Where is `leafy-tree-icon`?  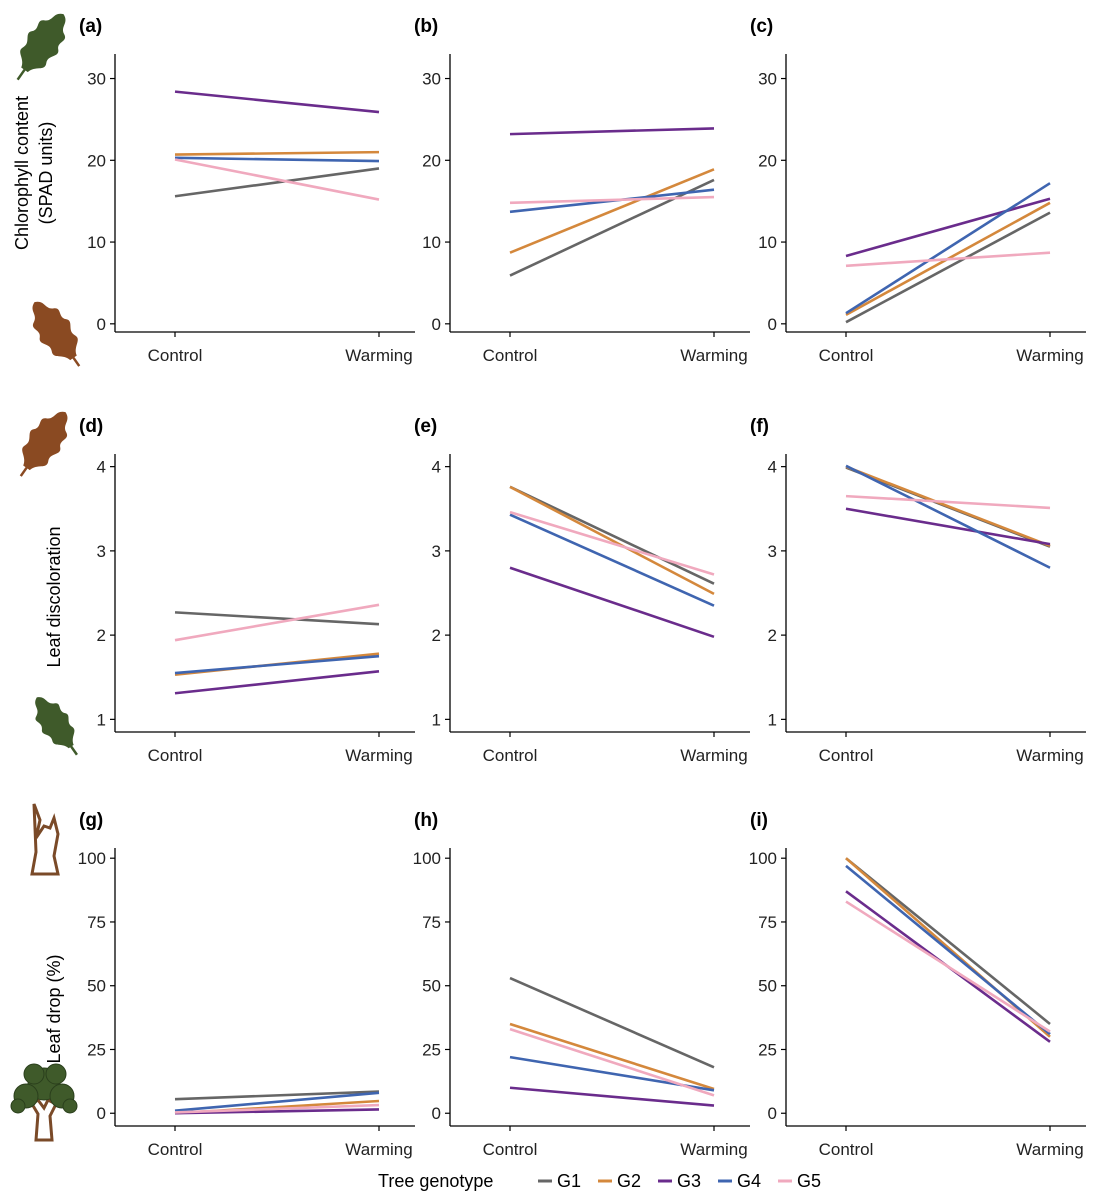
leafy-tree-icon is located at coordinates (44, 1102).